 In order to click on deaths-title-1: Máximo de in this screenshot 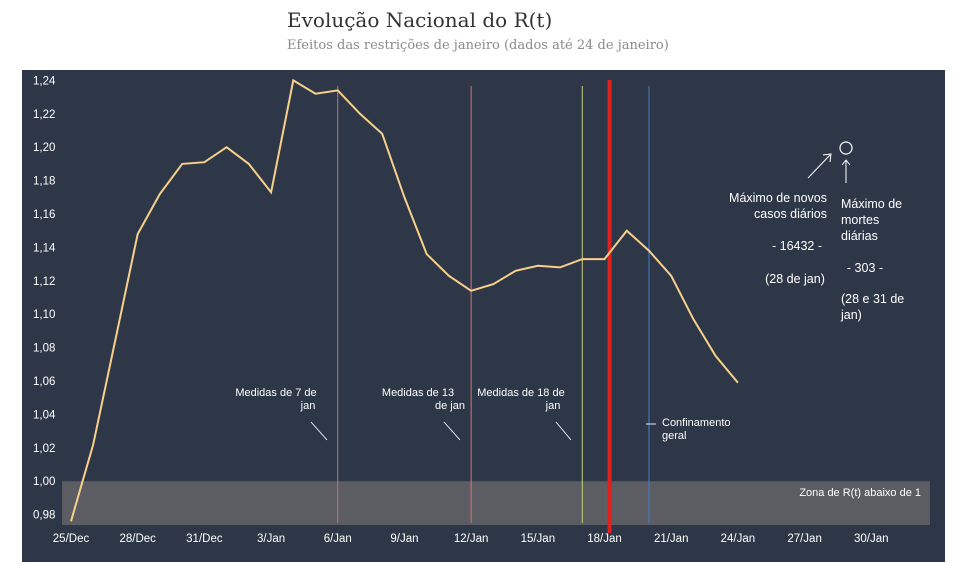, I will do `click(871, 204)`.